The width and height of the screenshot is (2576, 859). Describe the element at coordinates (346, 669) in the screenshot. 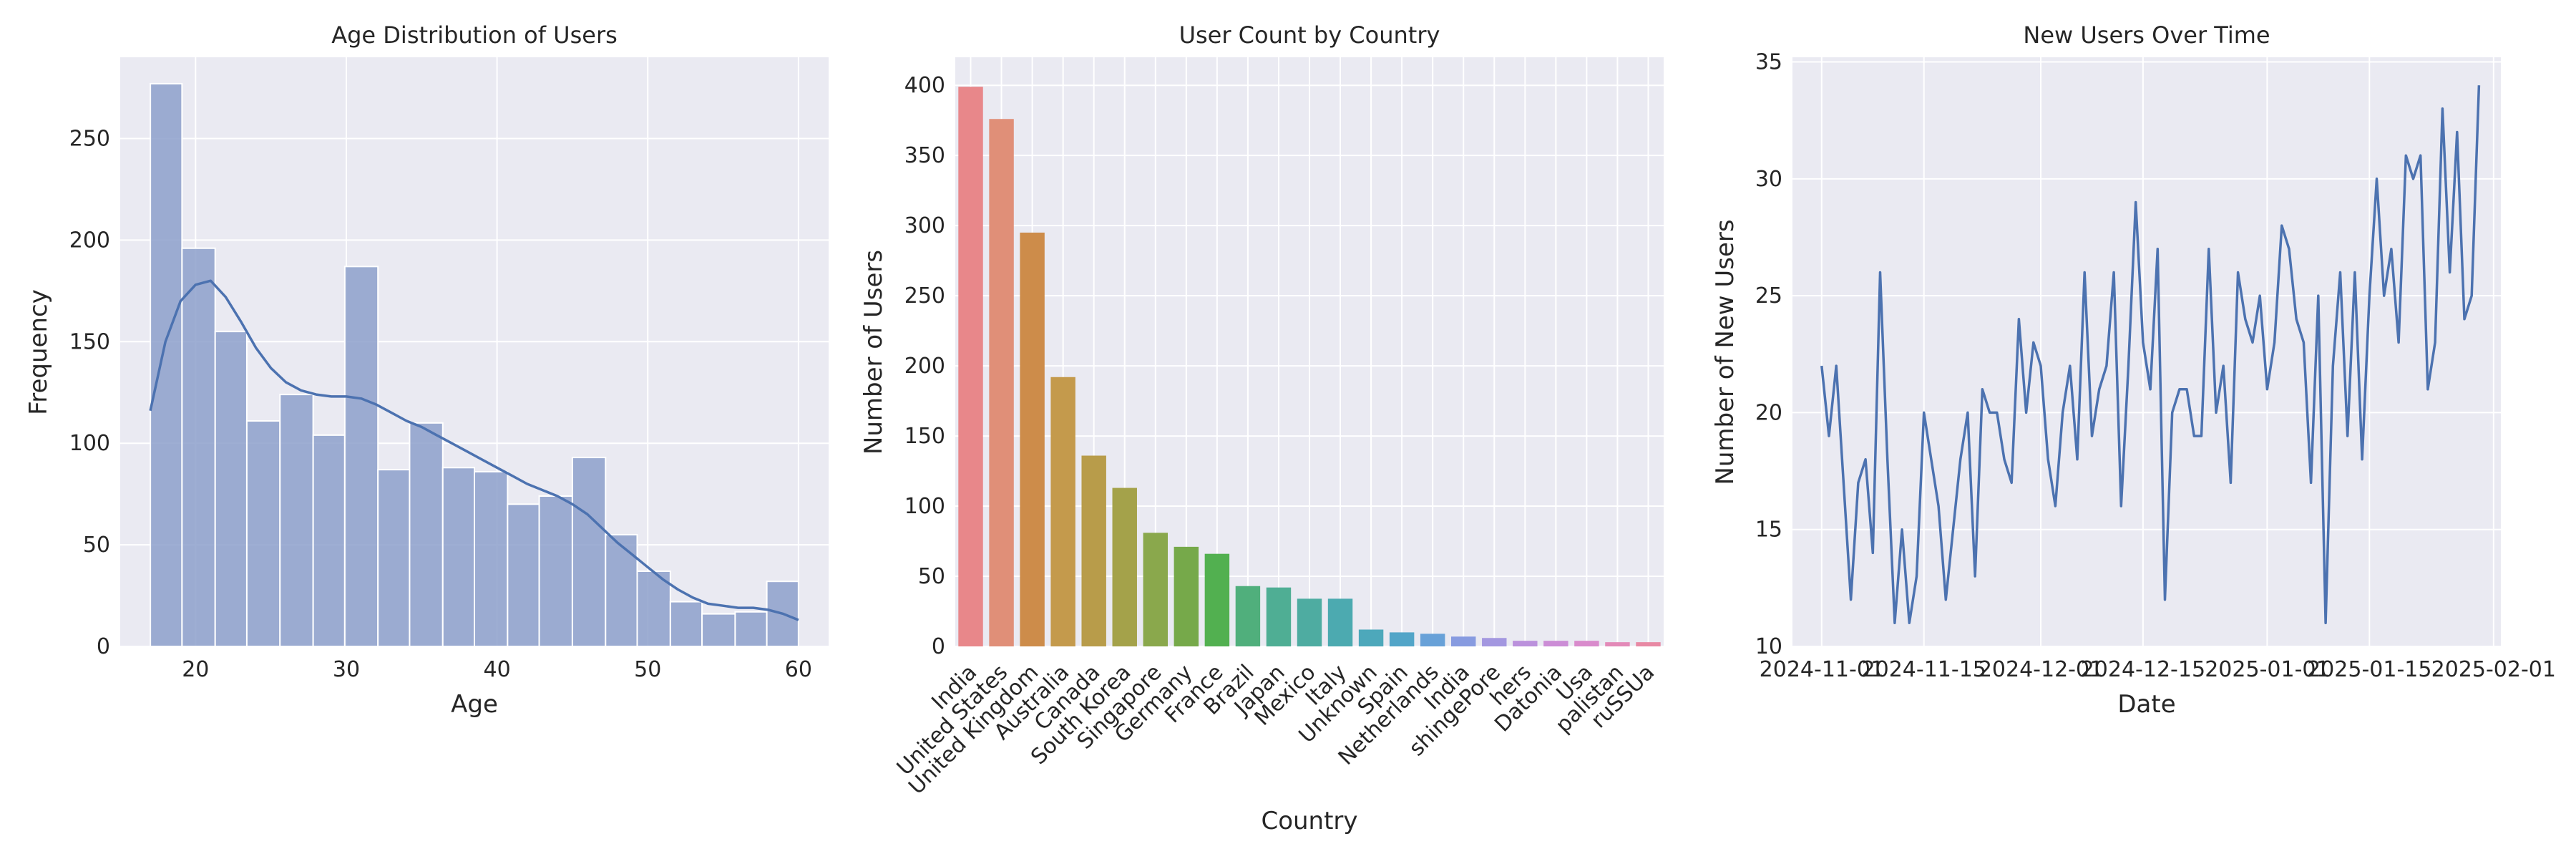

I see `x-tick-label: 30` at that location.